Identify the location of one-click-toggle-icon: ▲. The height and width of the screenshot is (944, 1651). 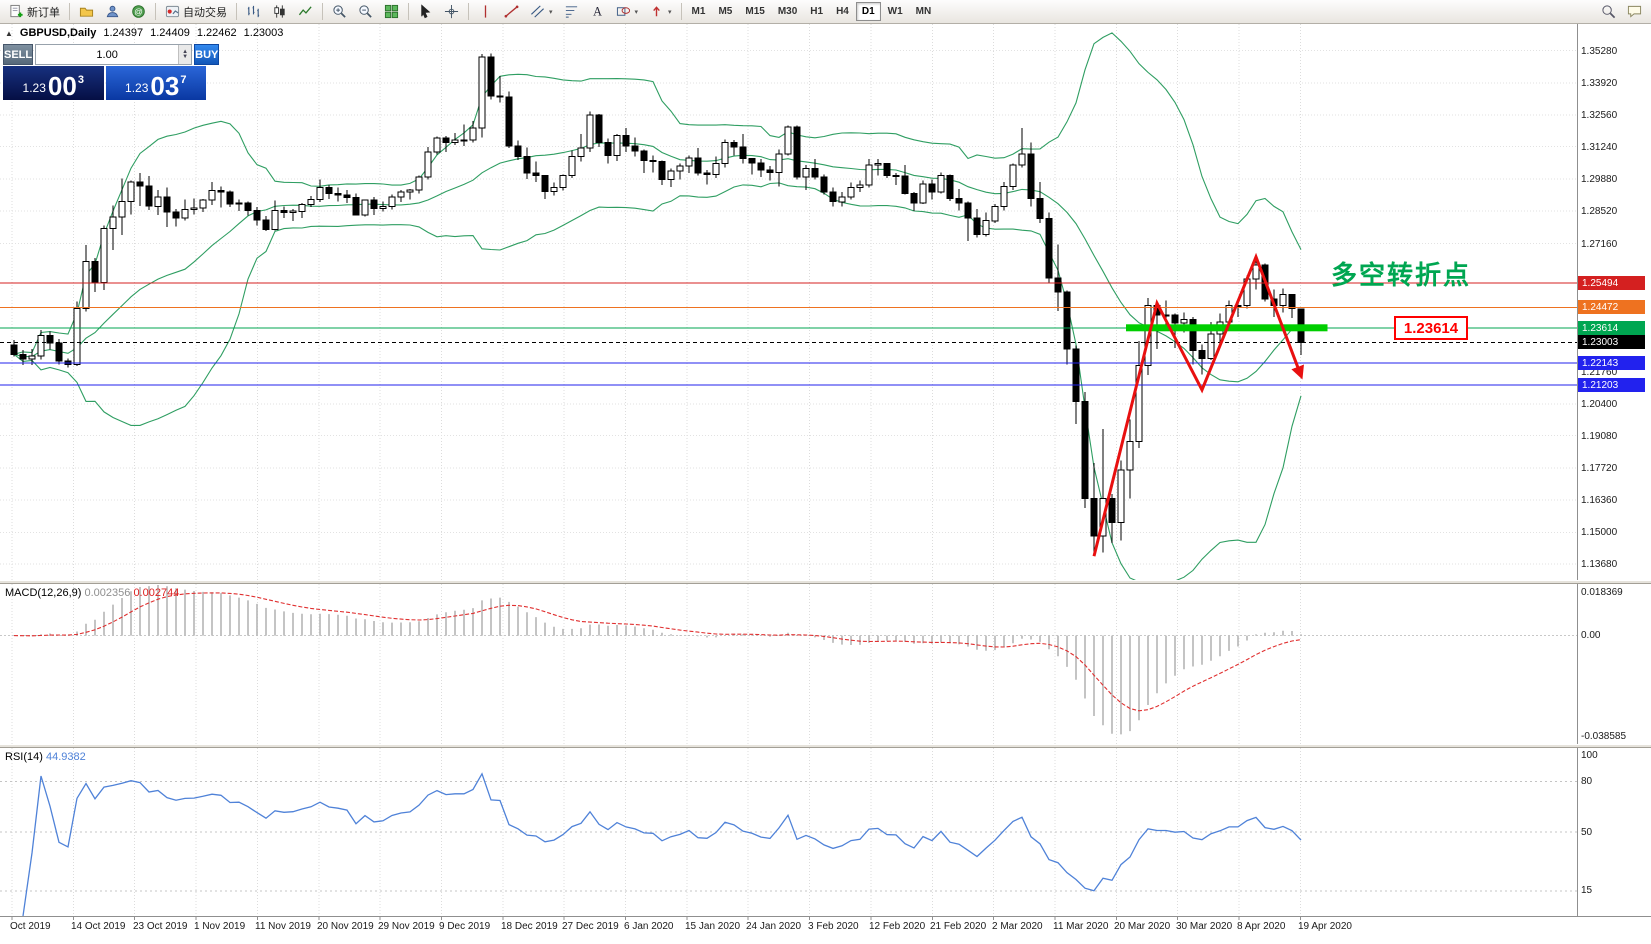
(9, 33).